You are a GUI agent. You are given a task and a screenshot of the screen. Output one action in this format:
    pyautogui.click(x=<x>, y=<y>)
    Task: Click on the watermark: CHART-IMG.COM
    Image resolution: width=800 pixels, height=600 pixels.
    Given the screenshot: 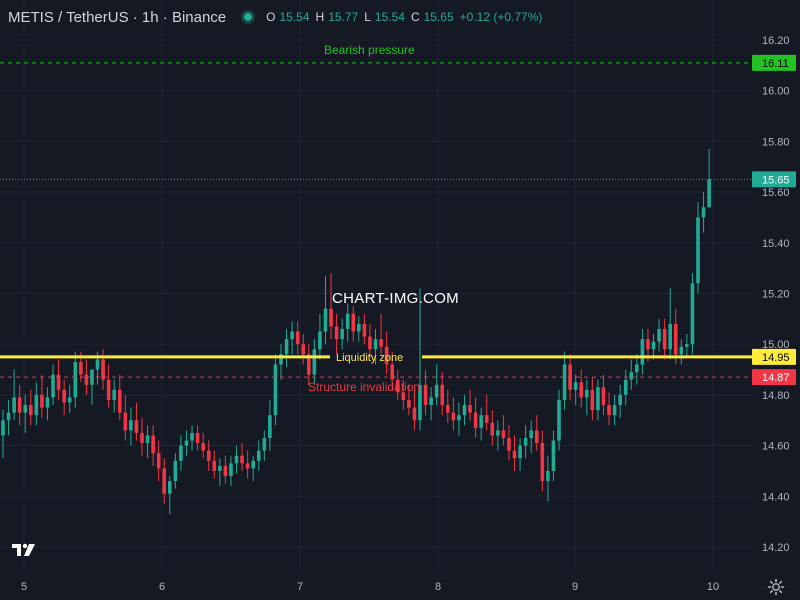 What is the action you would take?
    pyautogui.click(x=395, y=298)
    